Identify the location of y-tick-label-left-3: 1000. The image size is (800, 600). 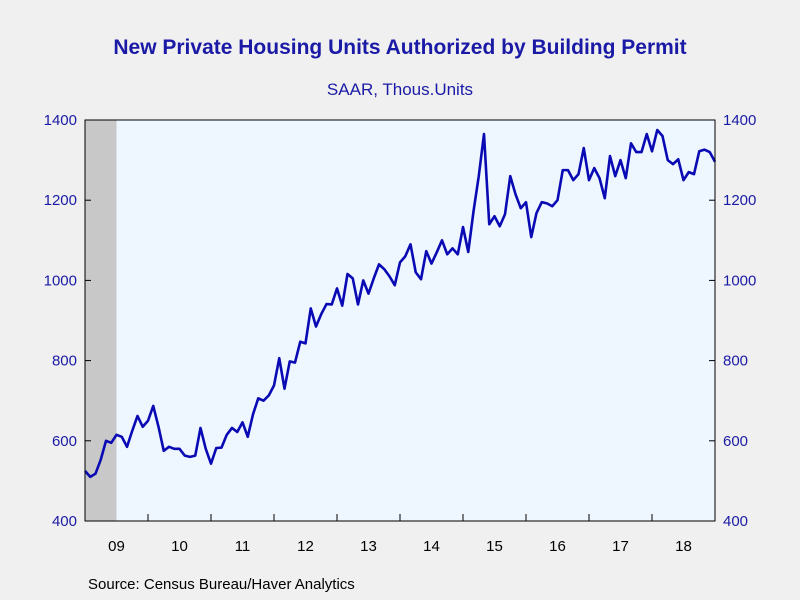
(60, 280).